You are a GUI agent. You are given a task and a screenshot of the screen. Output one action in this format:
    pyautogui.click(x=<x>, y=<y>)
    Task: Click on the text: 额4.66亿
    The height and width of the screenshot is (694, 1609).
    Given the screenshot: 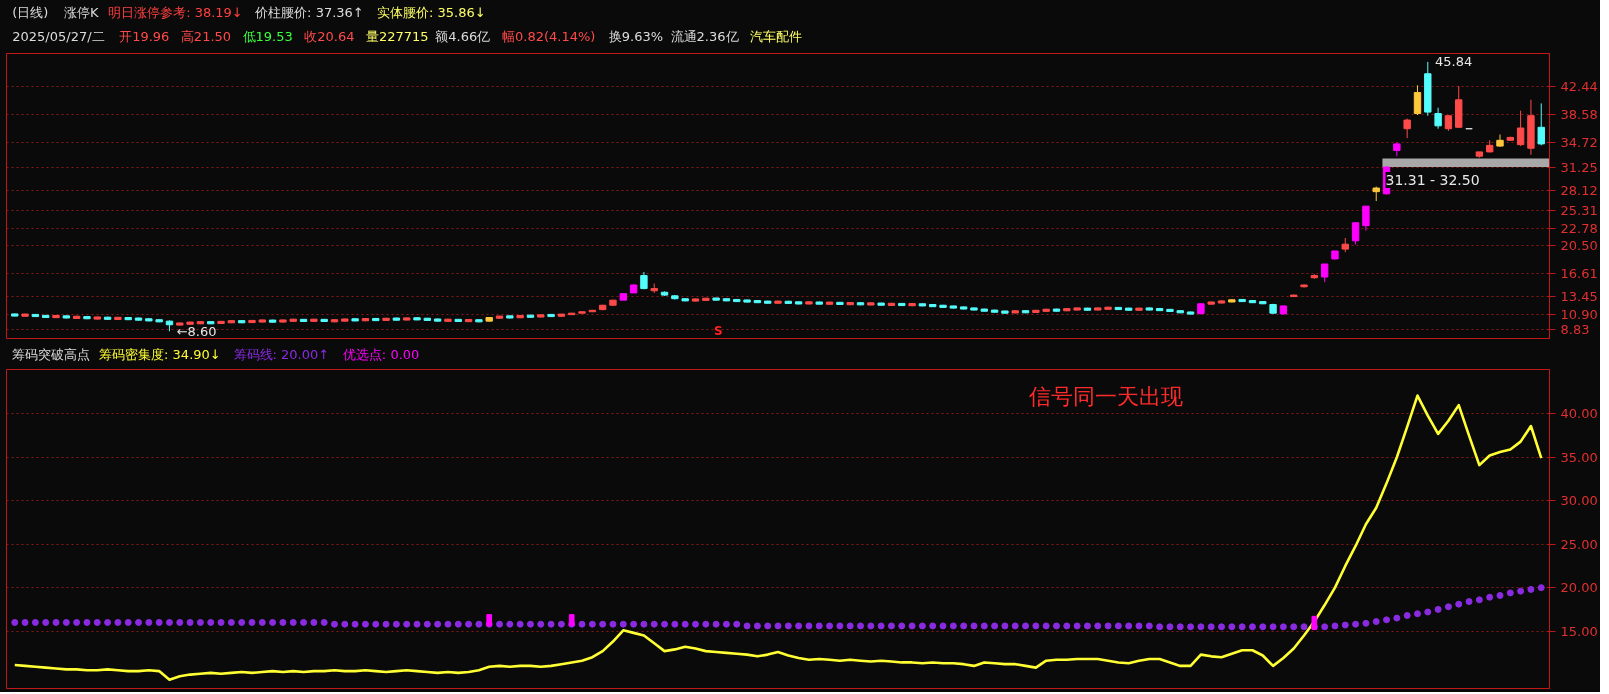 What is the action you would take?
    pyautogui.click(x=463, y=36)
    